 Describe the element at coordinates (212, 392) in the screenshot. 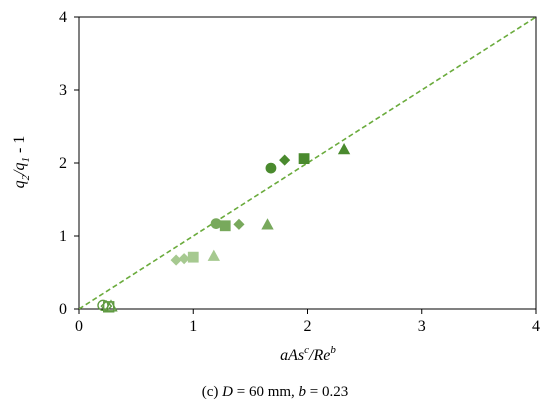

I see `caption-prefix: (c)` at that location.